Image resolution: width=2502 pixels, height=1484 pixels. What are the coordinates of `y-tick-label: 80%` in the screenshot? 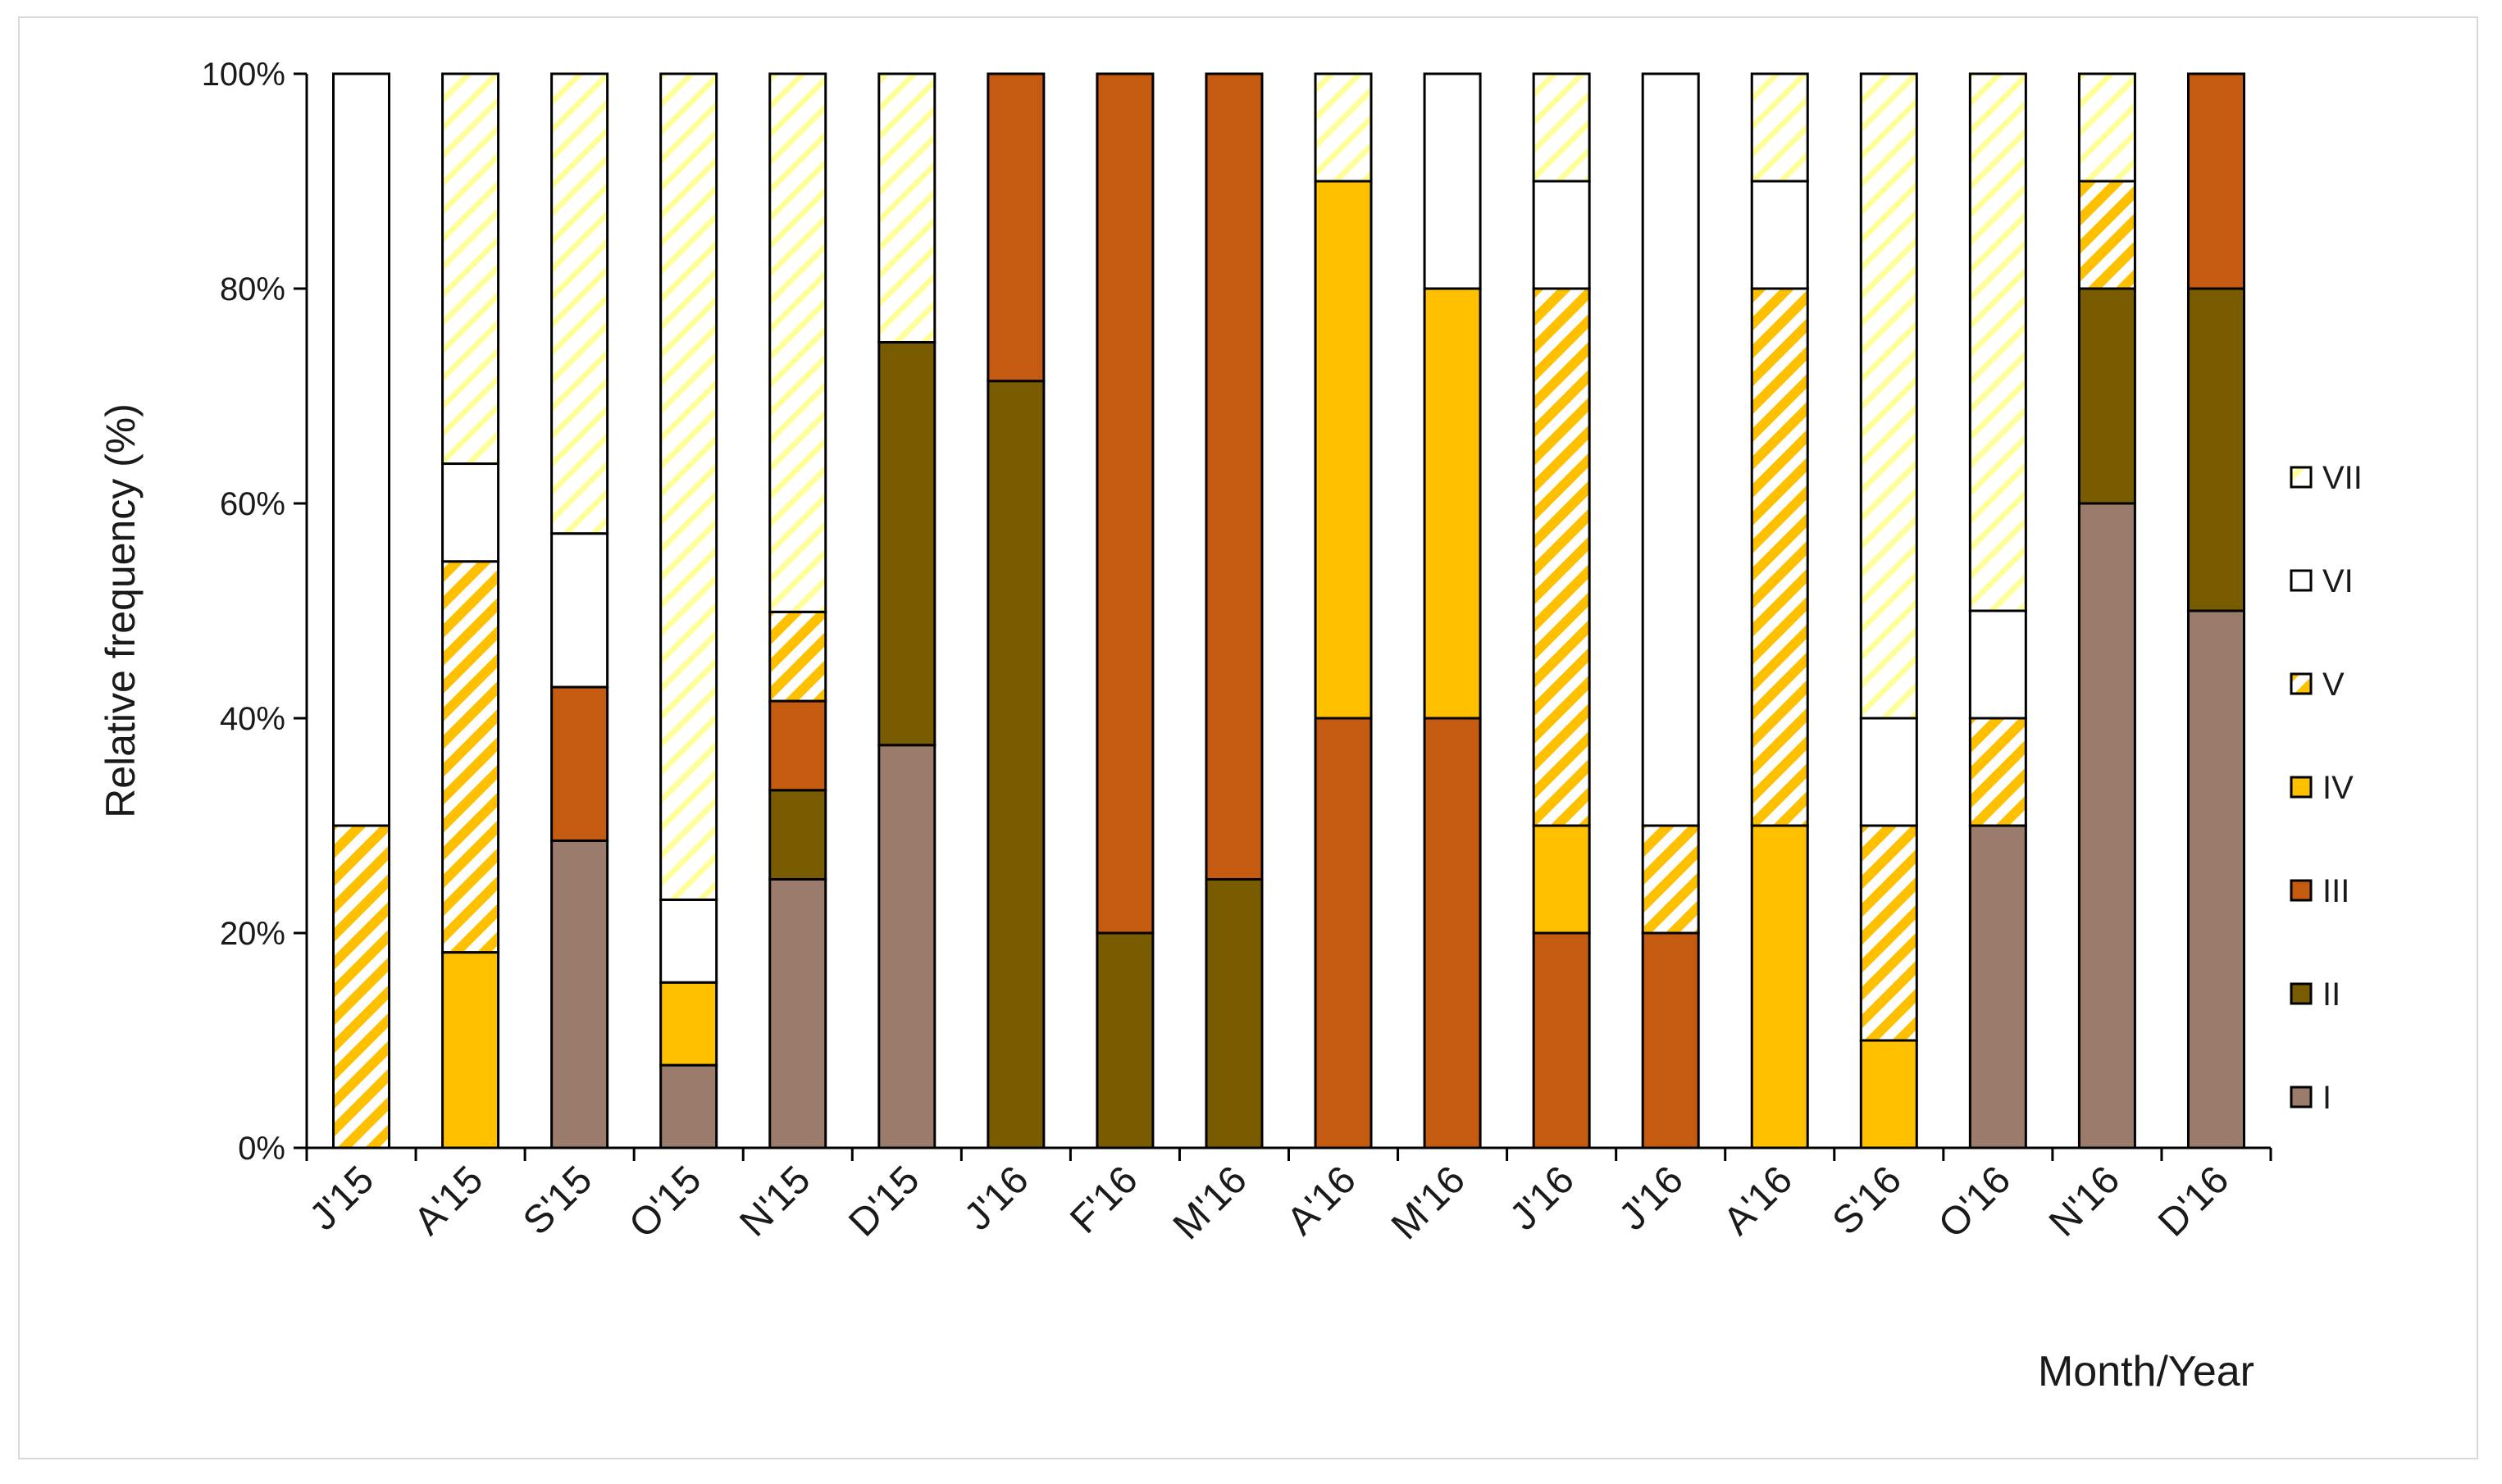 It's located at (253, 289).